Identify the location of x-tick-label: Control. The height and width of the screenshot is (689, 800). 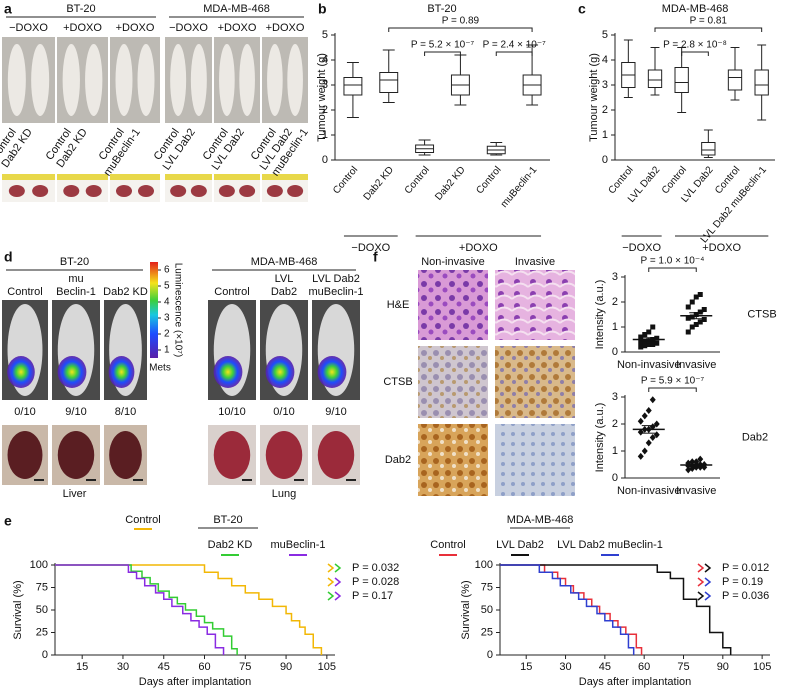
(417, 181).